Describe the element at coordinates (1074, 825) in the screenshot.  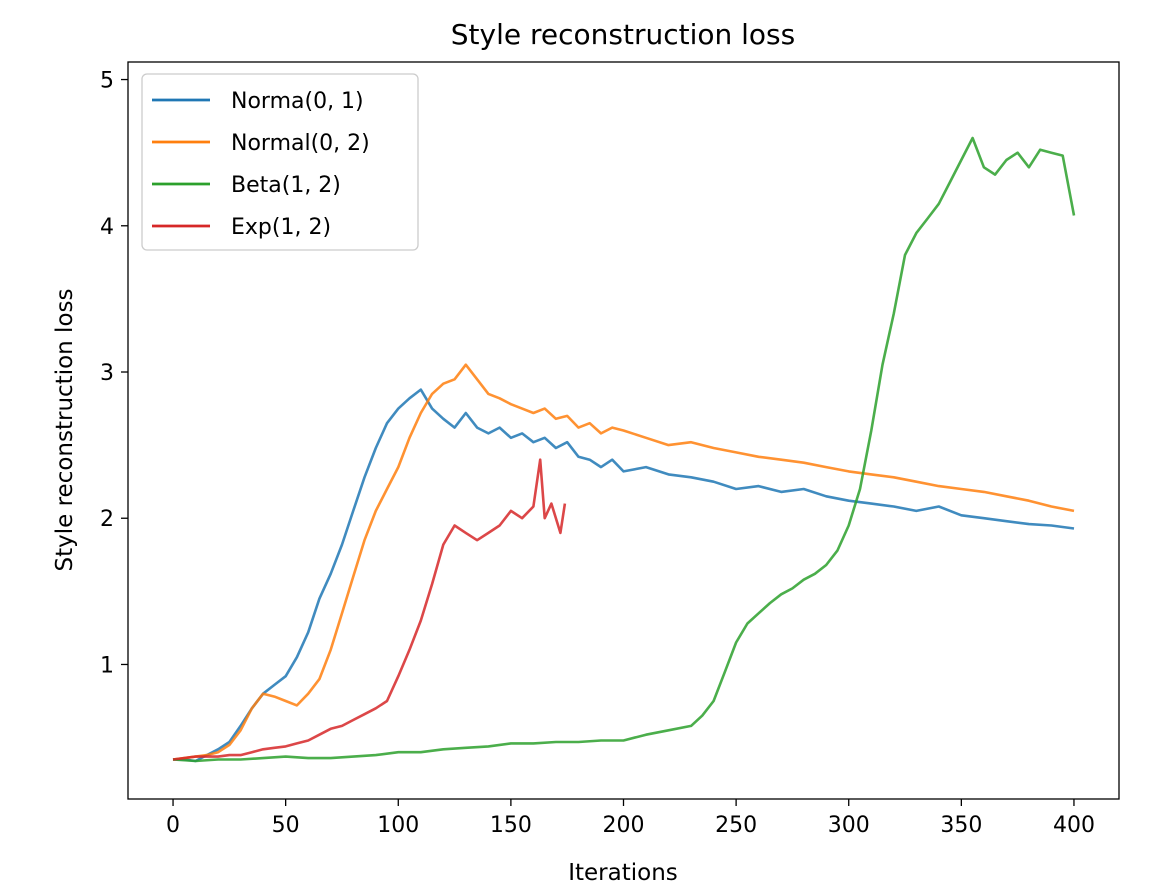
I see `x-tick-label-8: 400` at that location.